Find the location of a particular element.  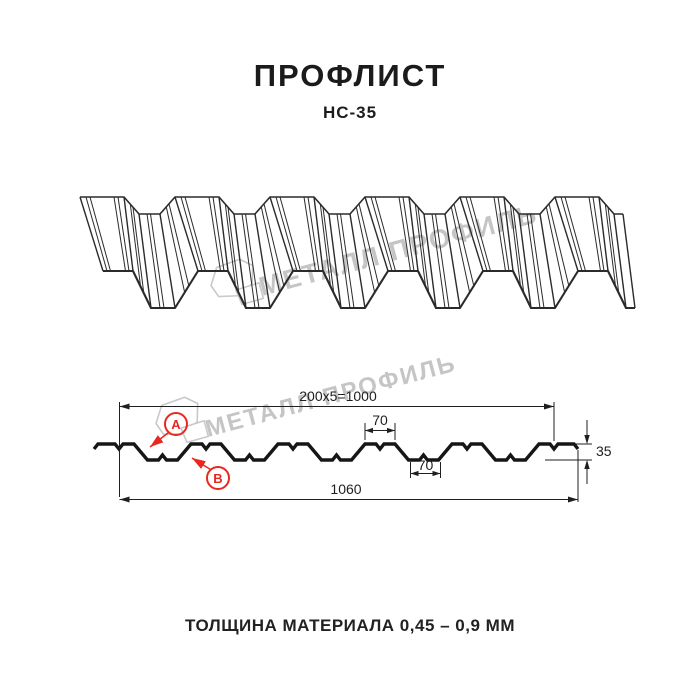

profile-code: НС-35 is located at coordinates (350, 112).